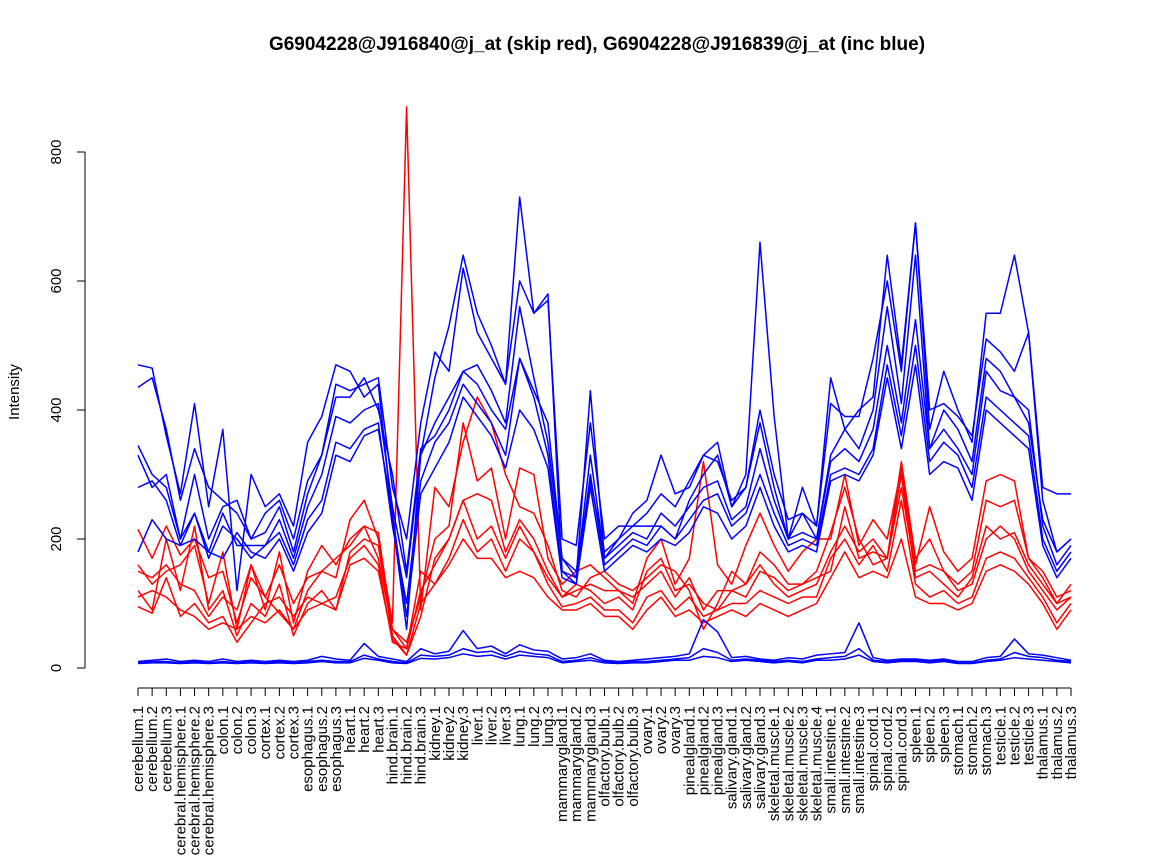 The image size is (1152, 864). Describe the element at coordinates (421, 745) in the screenshot. I see `x-tick-label: hind.brain.3` at that location.